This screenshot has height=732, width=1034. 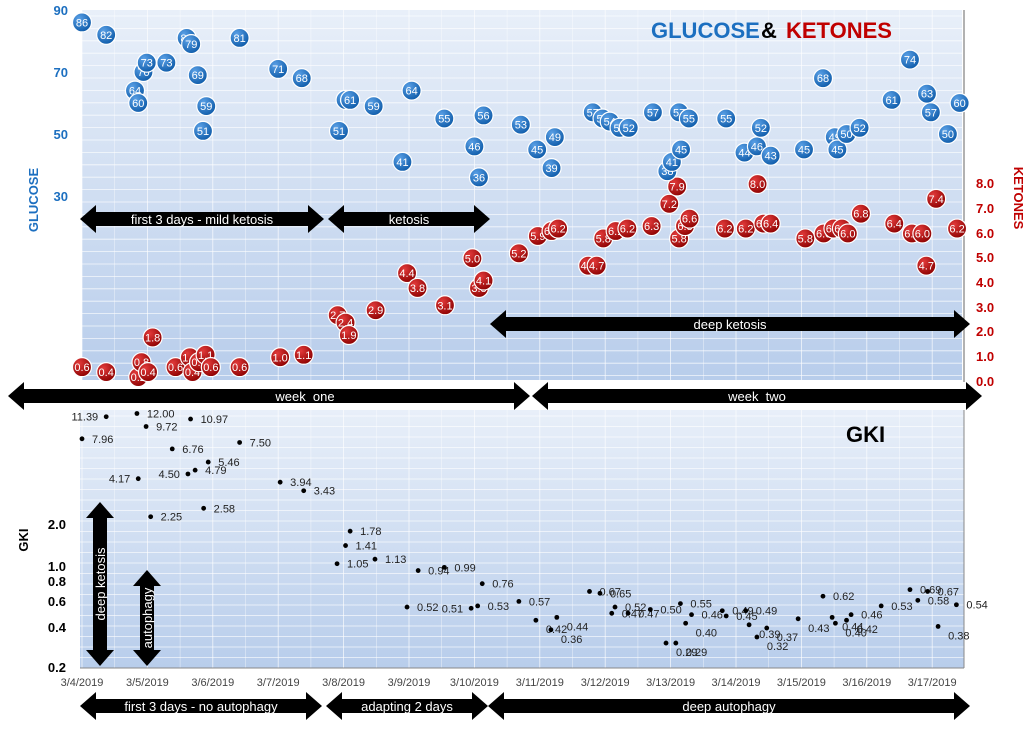 I want to click on gki-data-label: 0.51, so click(x=452, y=609).